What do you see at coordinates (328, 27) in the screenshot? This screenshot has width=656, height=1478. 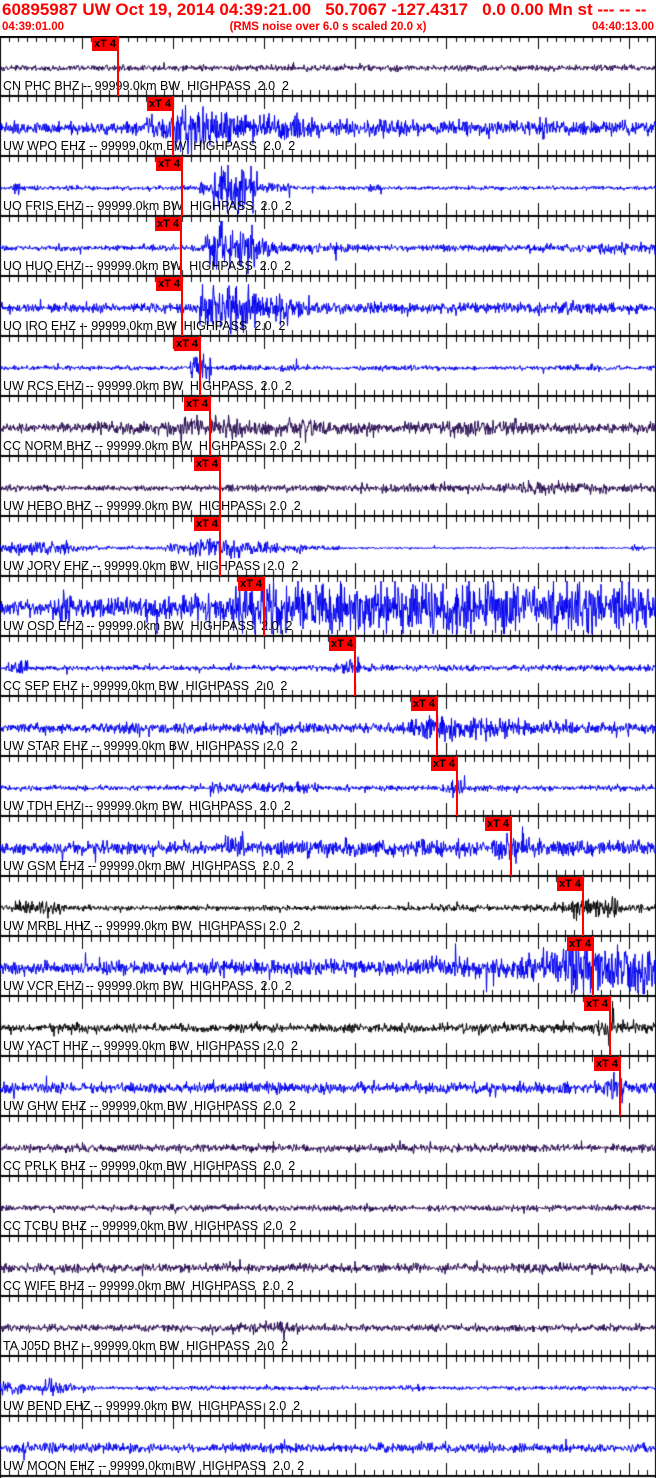 I see `rms-scale-note: (RMS noise over 6.0 s scaled 20.0 x)` at bounding box center [328, 27].